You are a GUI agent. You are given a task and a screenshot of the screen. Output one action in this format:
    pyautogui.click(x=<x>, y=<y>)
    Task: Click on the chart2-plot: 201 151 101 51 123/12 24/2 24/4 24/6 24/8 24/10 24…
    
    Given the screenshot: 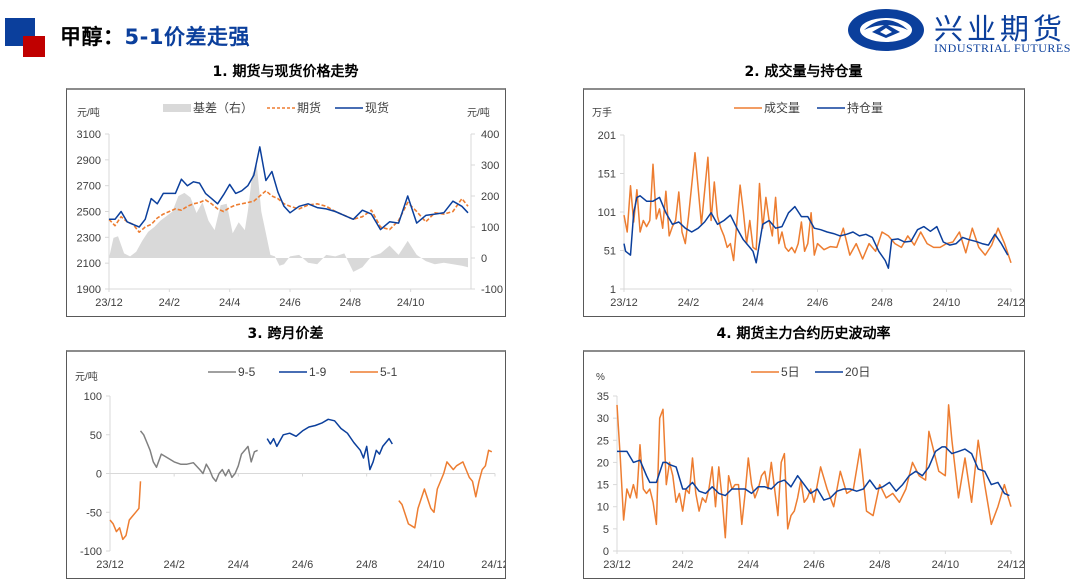 What is the action you would take?
    pyautogui.click(x=808, y=204)
    